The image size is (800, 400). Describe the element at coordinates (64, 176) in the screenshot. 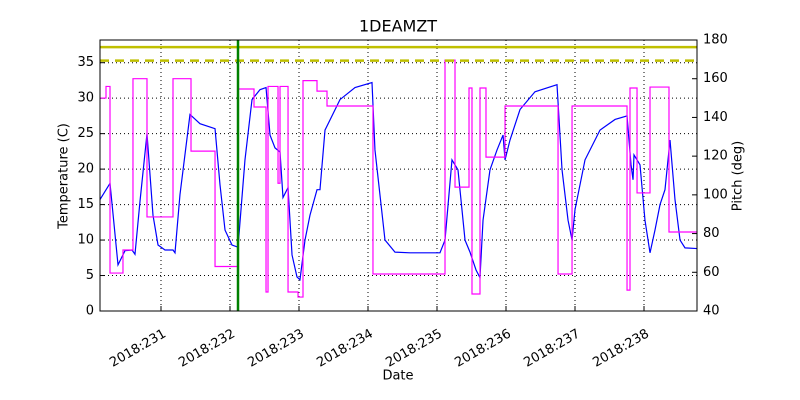

I see `y-axis-label: Temperature (C)` at that location.